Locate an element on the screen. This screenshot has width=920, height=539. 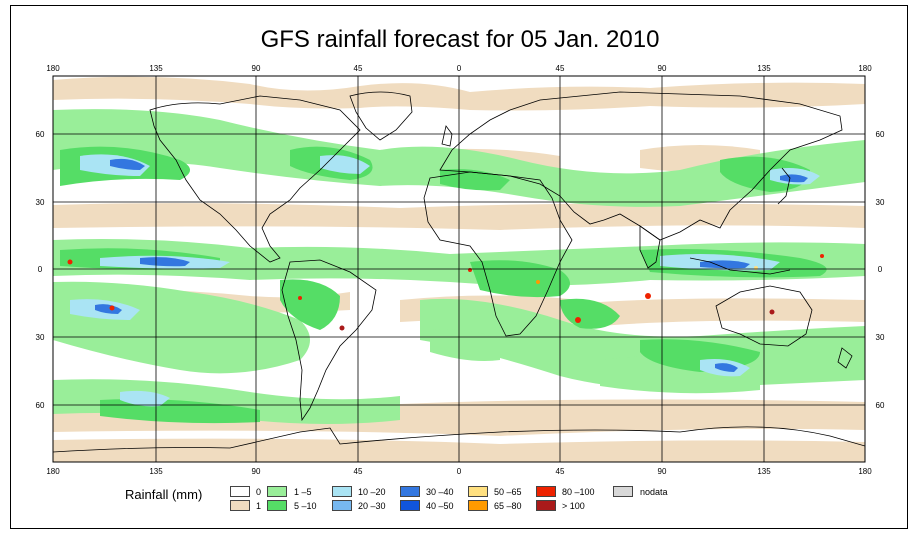
lat-ticks-left: 60 30 0 30 60 is located at coordinates (40, 270).